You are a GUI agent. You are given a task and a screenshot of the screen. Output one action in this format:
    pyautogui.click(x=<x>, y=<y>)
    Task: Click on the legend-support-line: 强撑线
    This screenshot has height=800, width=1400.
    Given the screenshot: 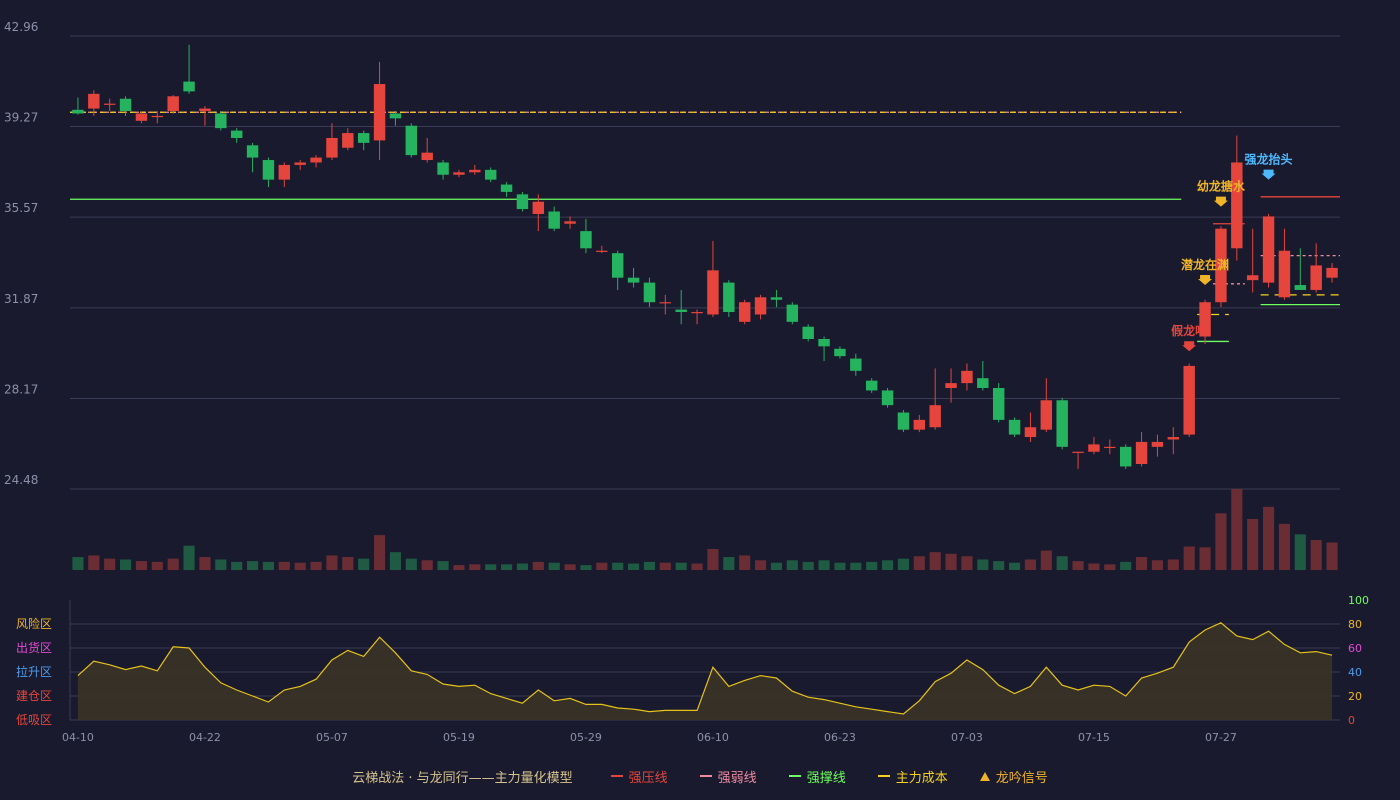 What is the action you would take?
    pyautogui.click(x=817, y=776)
    